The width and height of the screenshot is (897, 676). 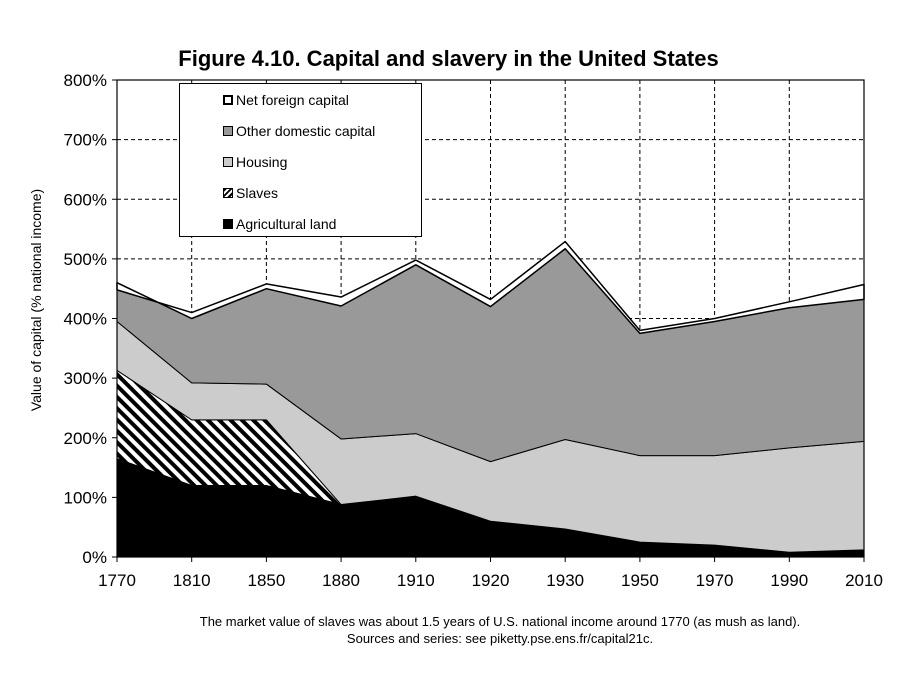 What do you see at coordinates (85, 80) in the screenshot?
I see `y-tick-label: 800%` at bounding box center [85, 80].